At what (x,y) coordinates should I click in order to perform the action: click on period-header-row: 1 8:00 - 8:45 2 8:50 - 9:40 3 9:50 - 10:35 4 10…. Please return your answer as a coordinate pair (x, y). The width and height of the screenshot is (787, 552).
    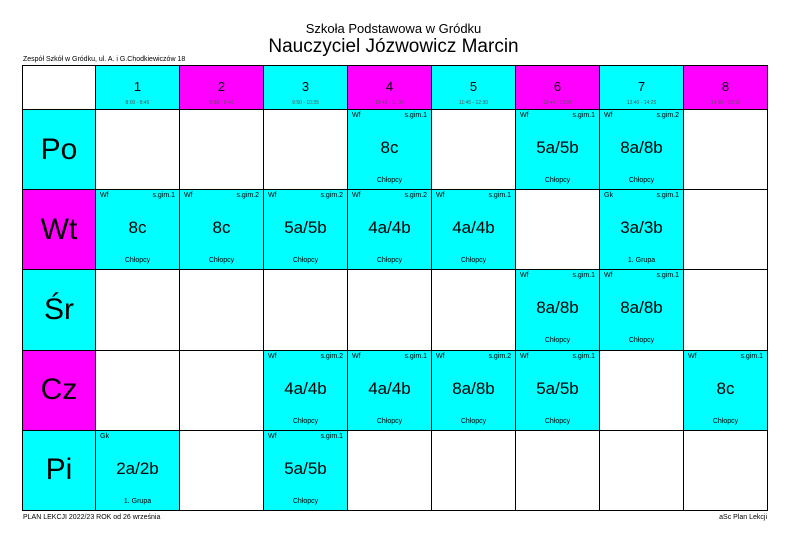
    Looking at the image, I should click on (395, 87).